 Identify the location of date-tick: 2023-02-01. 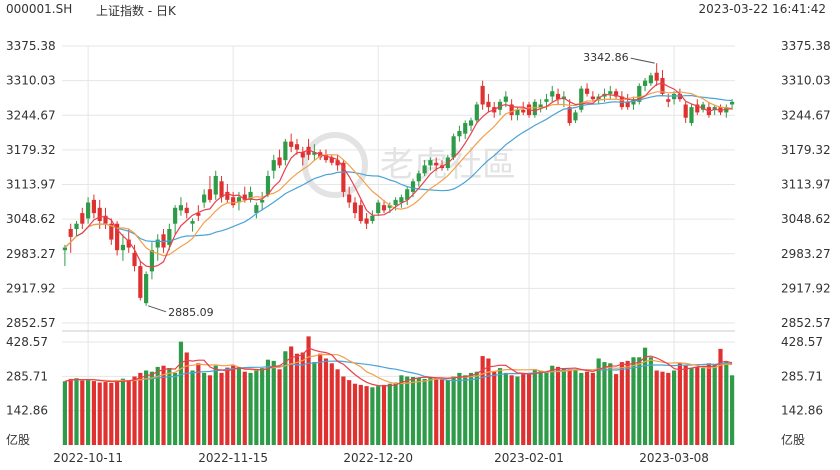
(529, 458).